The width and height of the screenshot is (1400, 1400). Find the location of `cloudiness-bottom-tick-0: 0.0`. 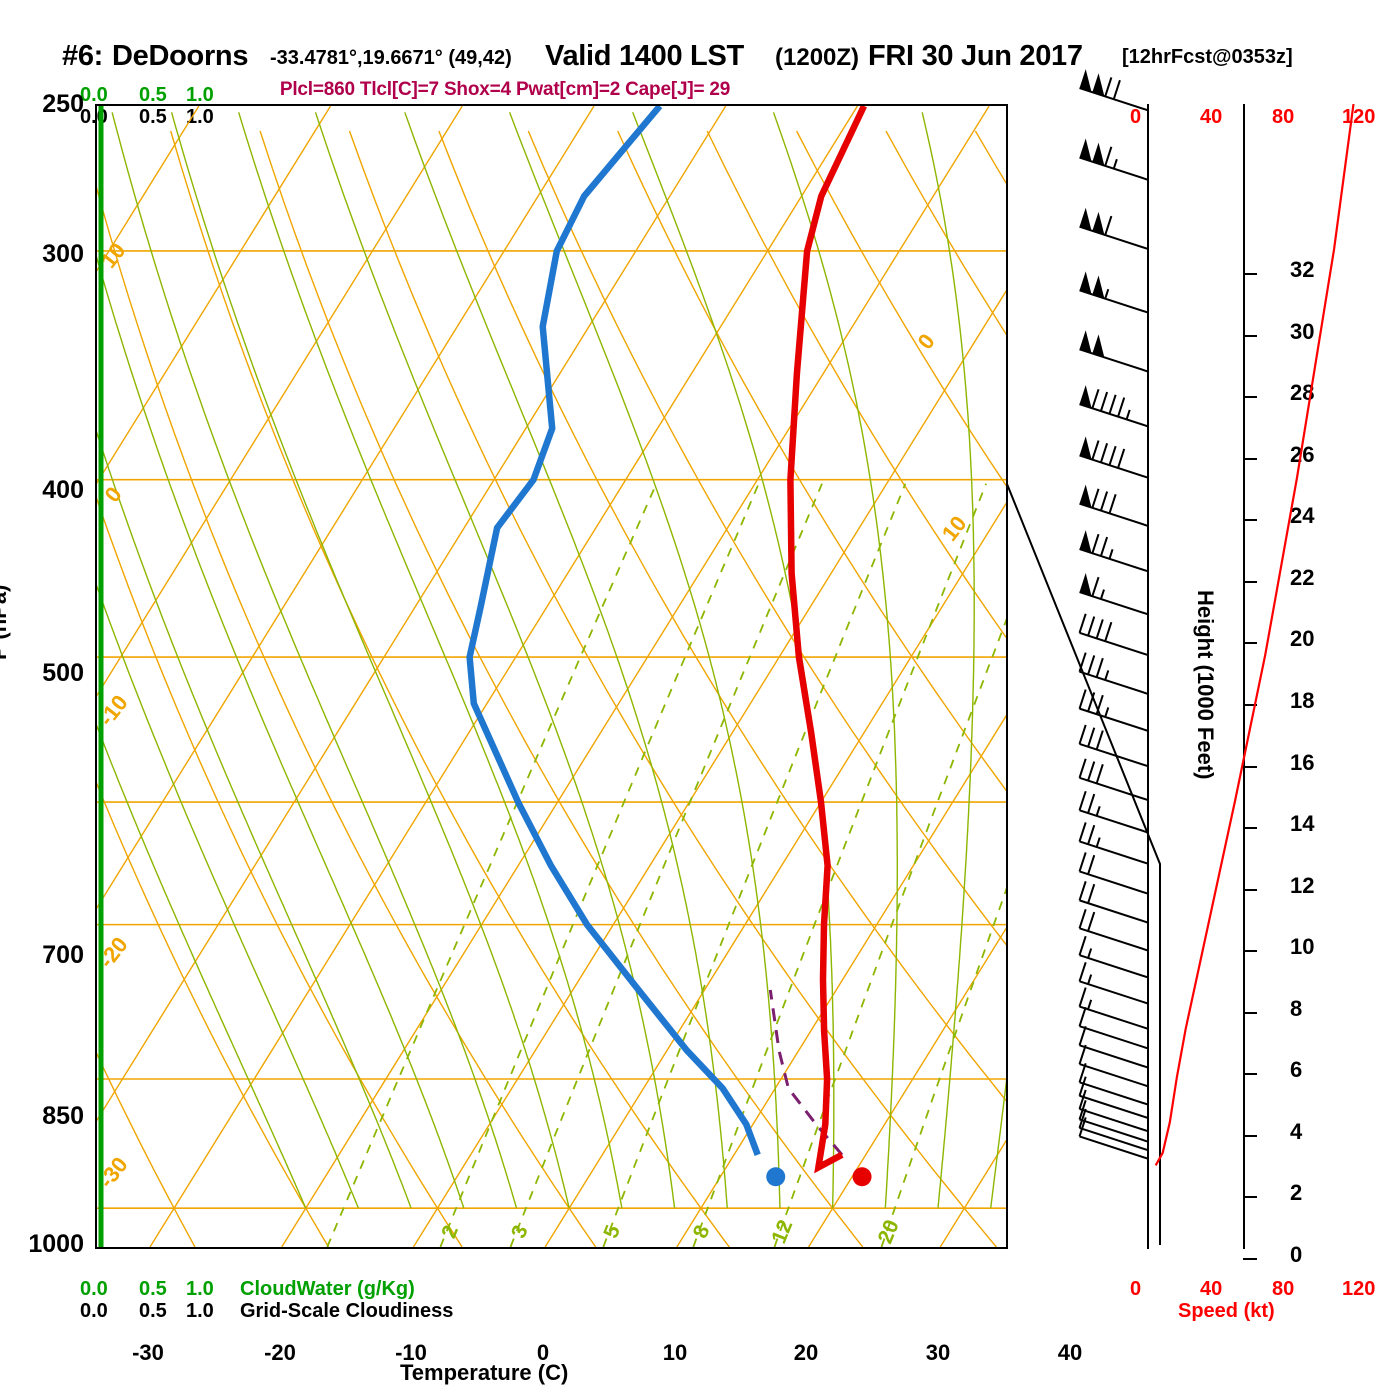

cloudiness-bottom-tick-0: 0.0 is located at coordinates (94, 1311).